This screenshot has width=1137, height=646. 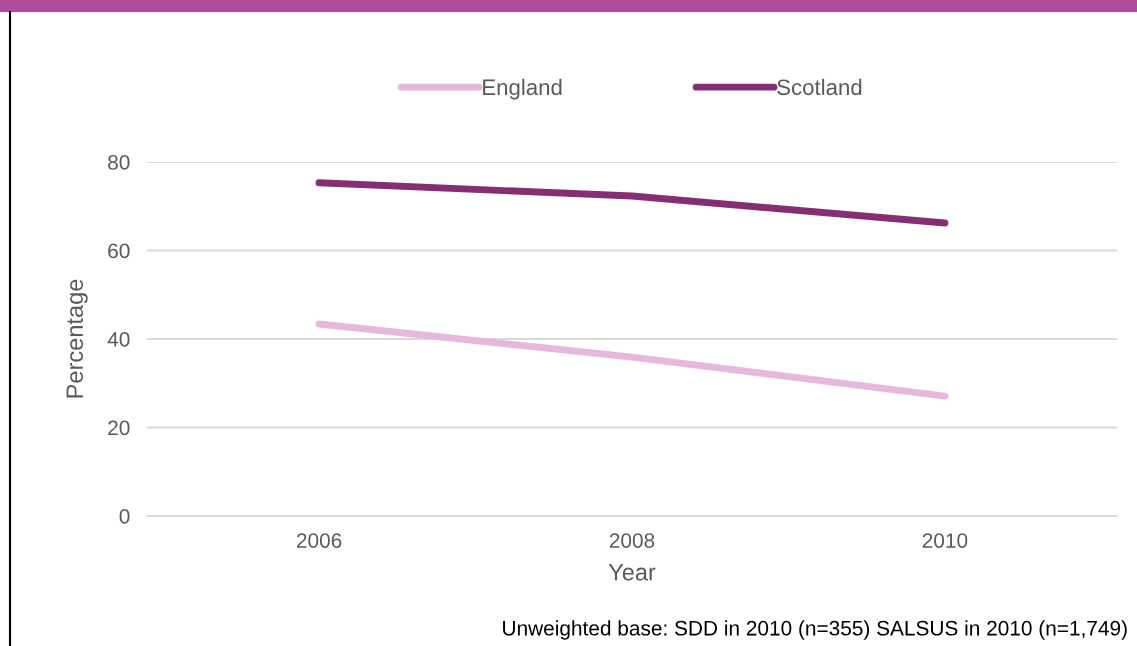 I want to click on x-axis-title: Year, so click(x=632, y=572).